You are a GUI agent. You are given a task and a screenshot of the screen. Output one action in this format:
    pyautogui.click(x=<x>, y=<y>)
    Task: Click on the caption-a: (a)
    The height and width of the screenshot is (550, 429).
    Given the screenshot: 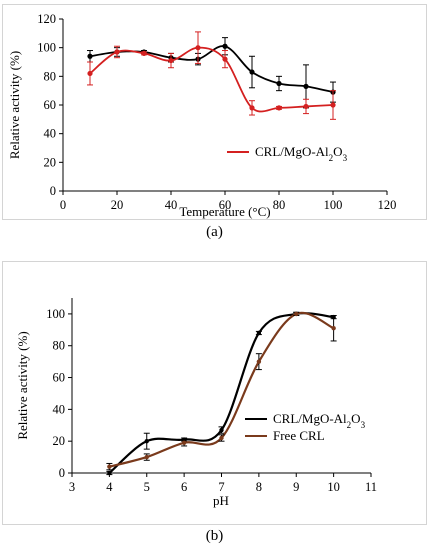 What is the action you would take?
    pyautogui.click(x=214, y=232)
    